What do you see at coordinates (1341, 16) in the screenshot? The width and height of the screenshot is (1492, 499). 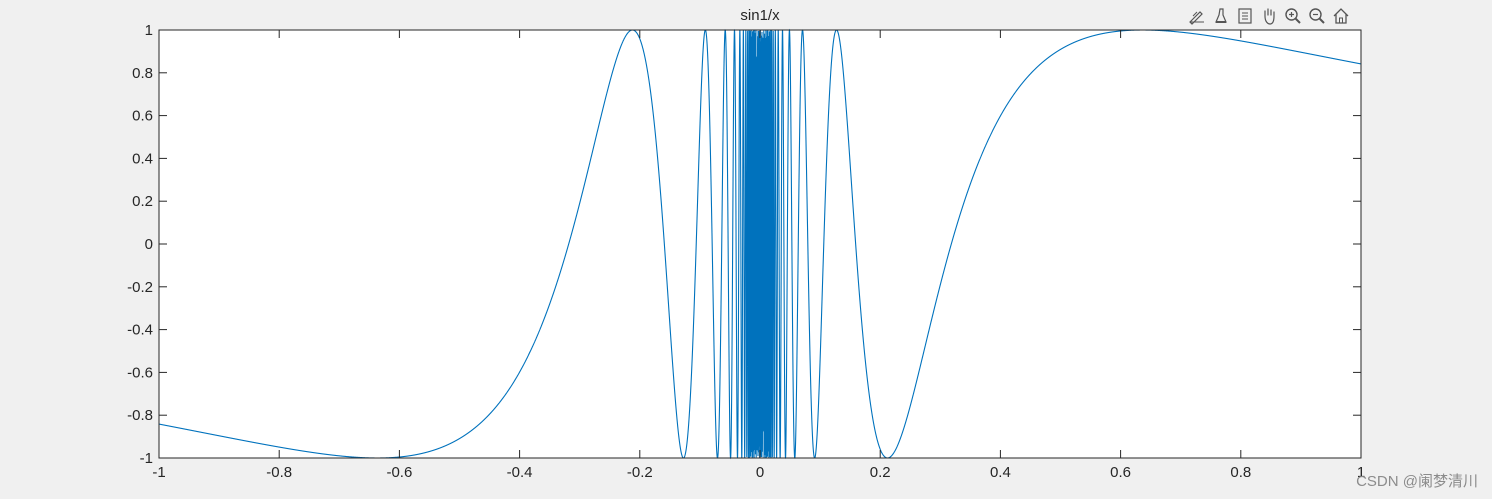 I see `home-icon` at bounding box center [1341, 16].